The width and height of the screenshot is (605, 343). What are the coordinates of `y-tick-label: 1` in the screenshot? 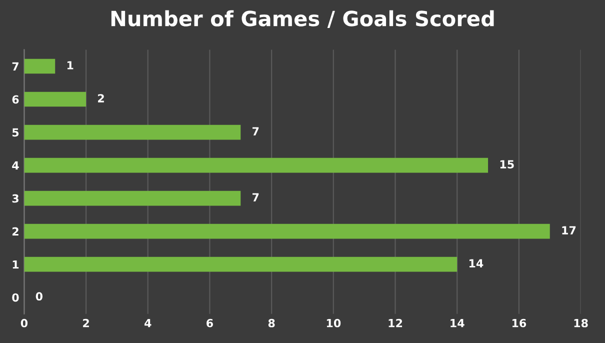 It's located at (15, 264).